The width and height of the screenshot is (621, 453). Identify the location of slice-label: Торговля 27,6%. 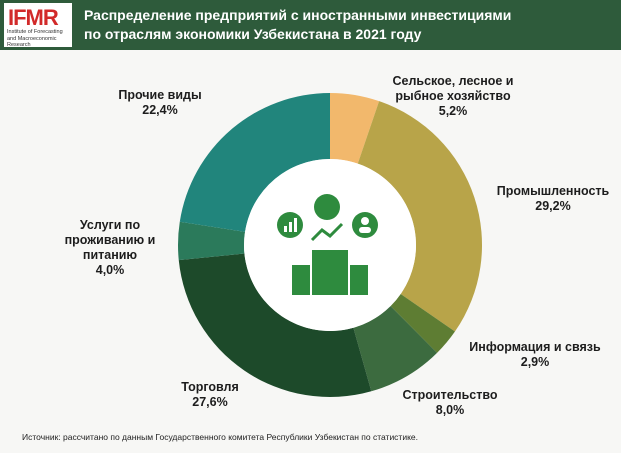
(210, 395).